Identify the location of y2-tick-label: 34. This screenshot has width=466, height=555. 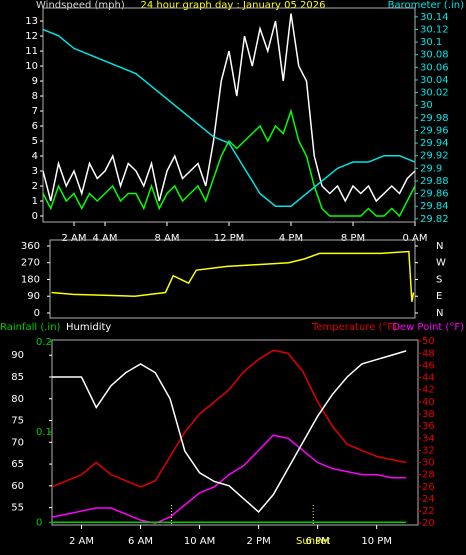
(428, 438).